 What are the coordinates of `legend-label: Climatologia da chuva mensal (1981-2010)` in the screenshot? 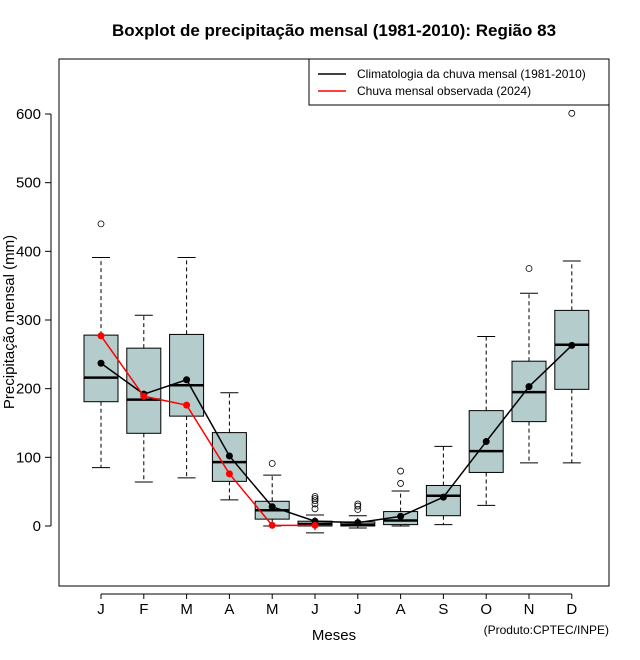 It's located at (471, 74).